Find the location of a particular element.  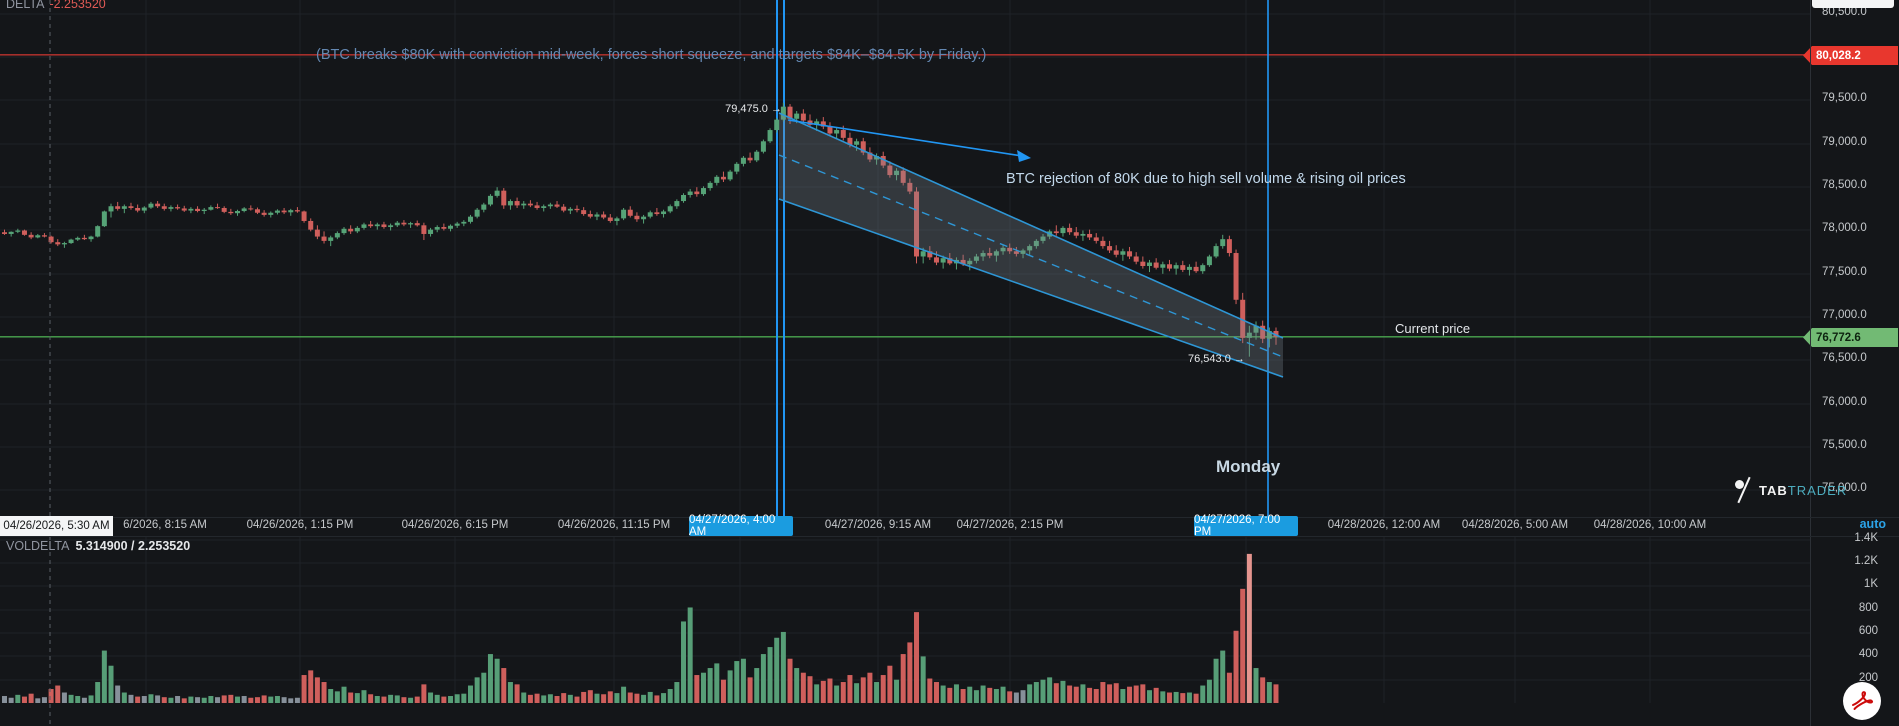

channel-bottom-line is located at coordinates (1031, 288).